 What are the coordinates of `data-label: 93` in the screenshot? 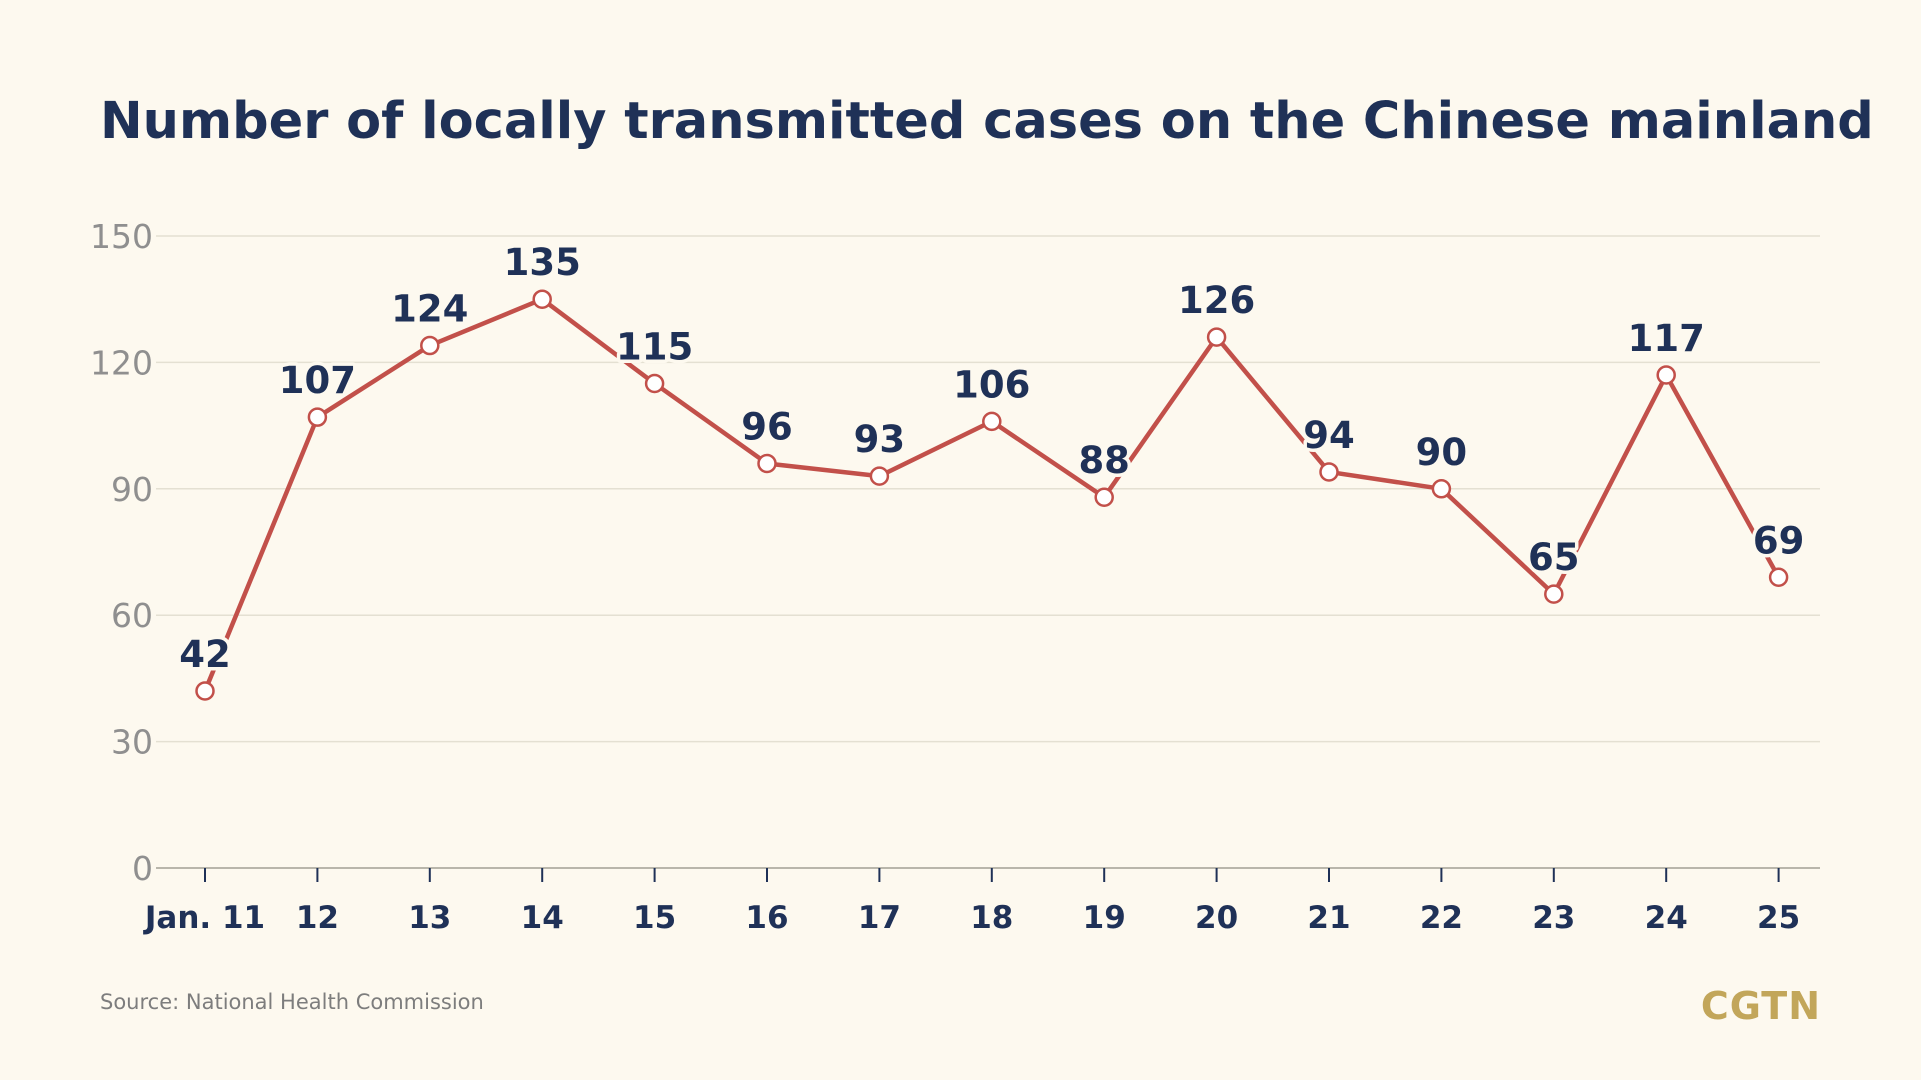 It's located at (880, 439).